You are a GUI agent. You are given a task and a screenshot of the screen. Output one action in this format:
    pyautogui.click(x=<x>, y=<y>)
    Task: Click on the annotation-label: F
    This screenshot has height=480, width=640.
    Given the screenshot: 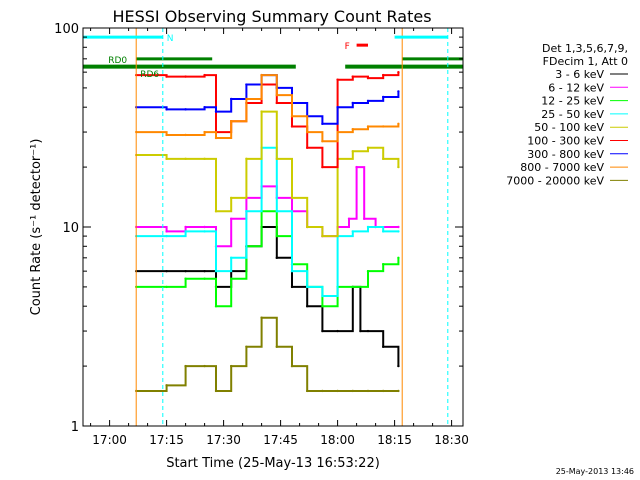 What is the action you would take?
    pyautogui.click(x=347, y=47)
    